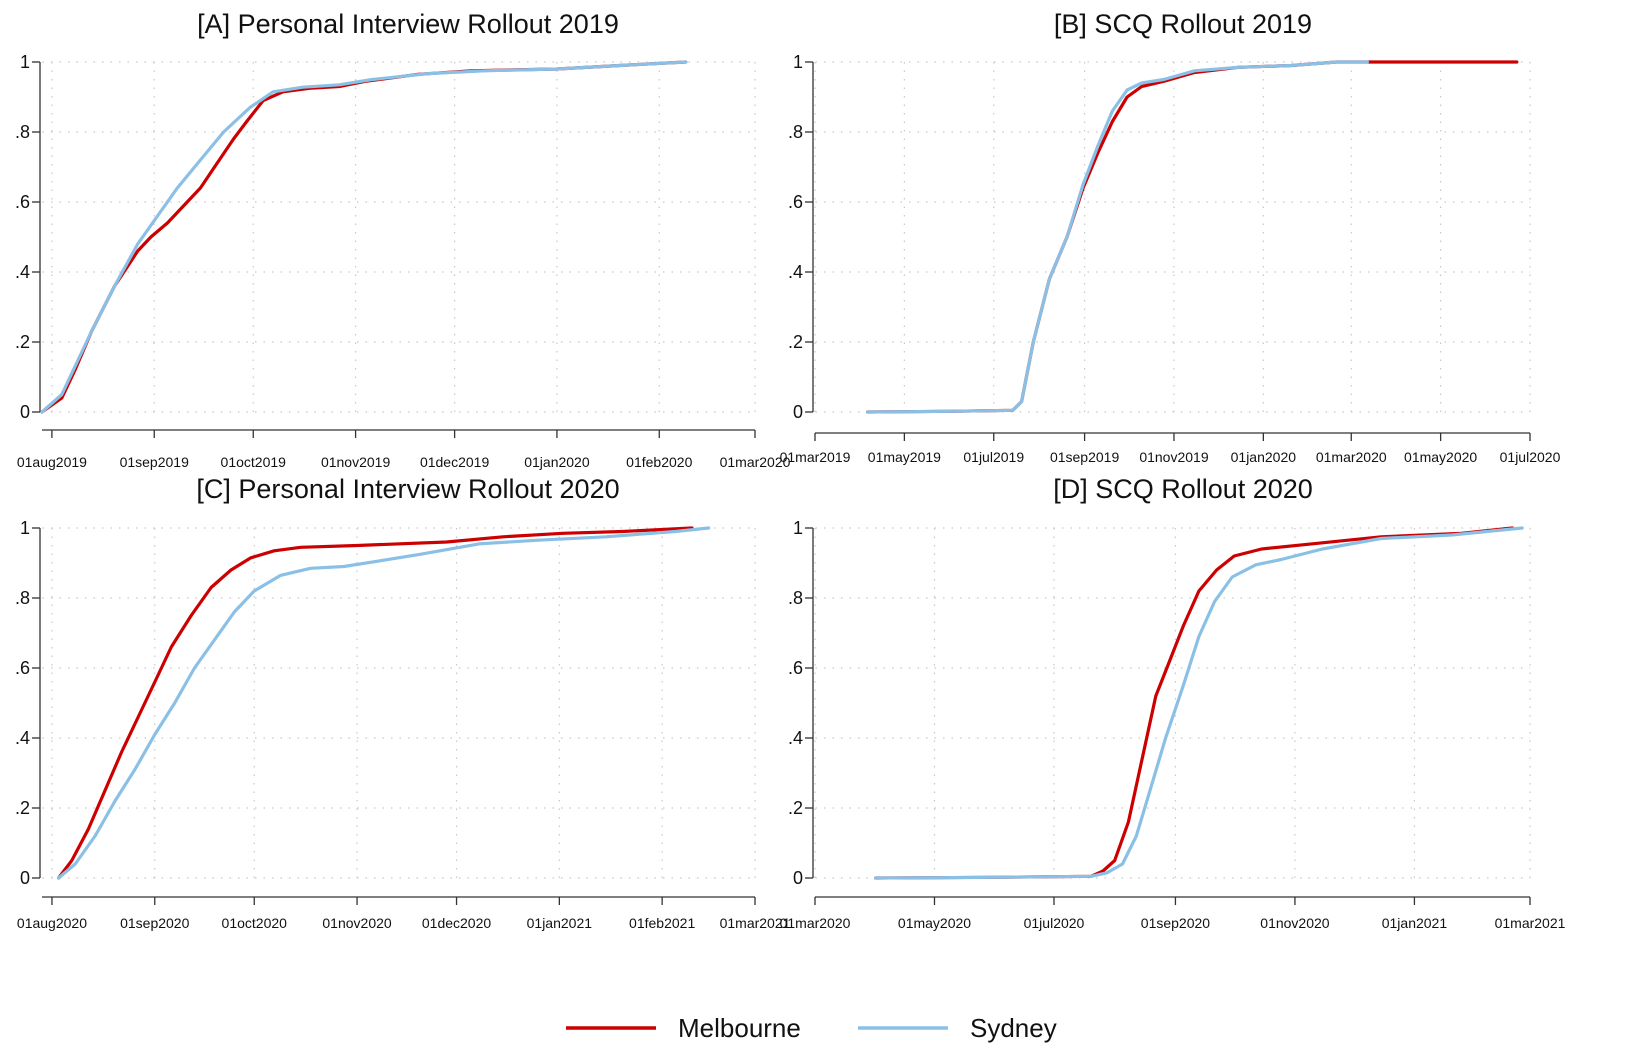 Image resolution: width=1651 pixels, height=1043 pixels. I want to click on x-tick-label: 01feb2021, so click(662, 923).